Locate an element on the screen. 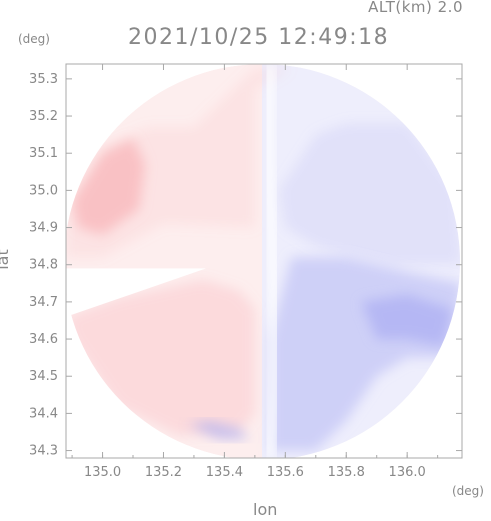  y-tick-label: 35.1 is located at coordinates (43, 153).